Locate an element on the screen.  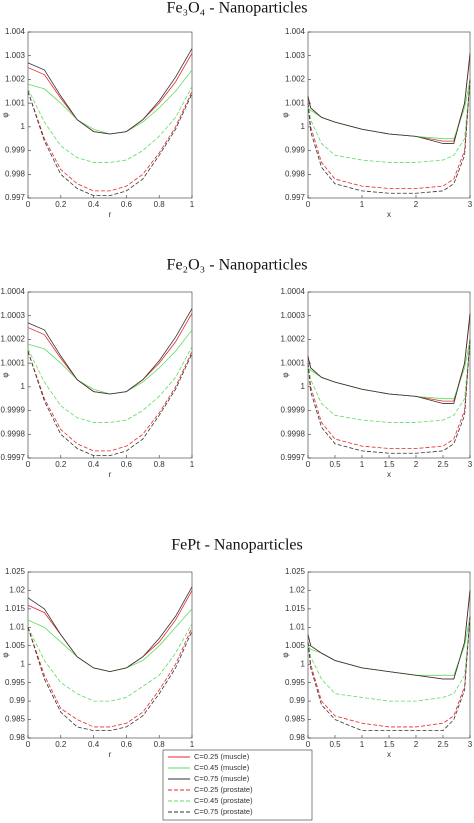
y-tick-label: 1.0003 is located at coordinates (293, 315).